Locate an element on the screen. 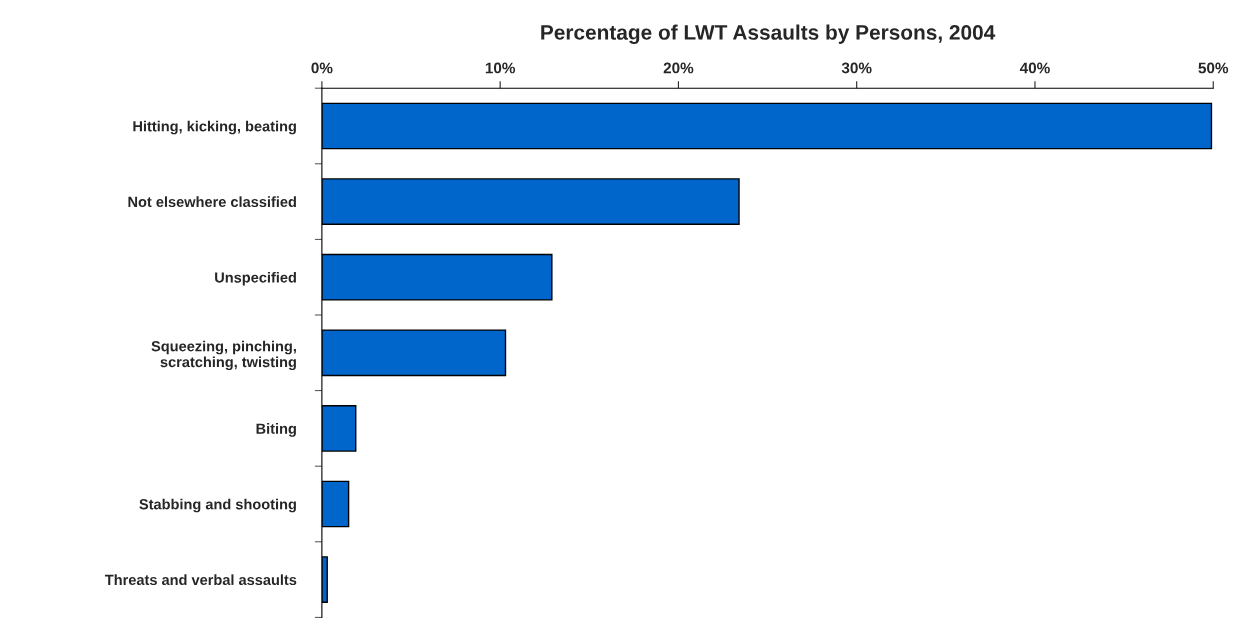 The width and height of the screenshot is (1238, 630). x-tick-label: 20% is located at coordinates (678, 68).